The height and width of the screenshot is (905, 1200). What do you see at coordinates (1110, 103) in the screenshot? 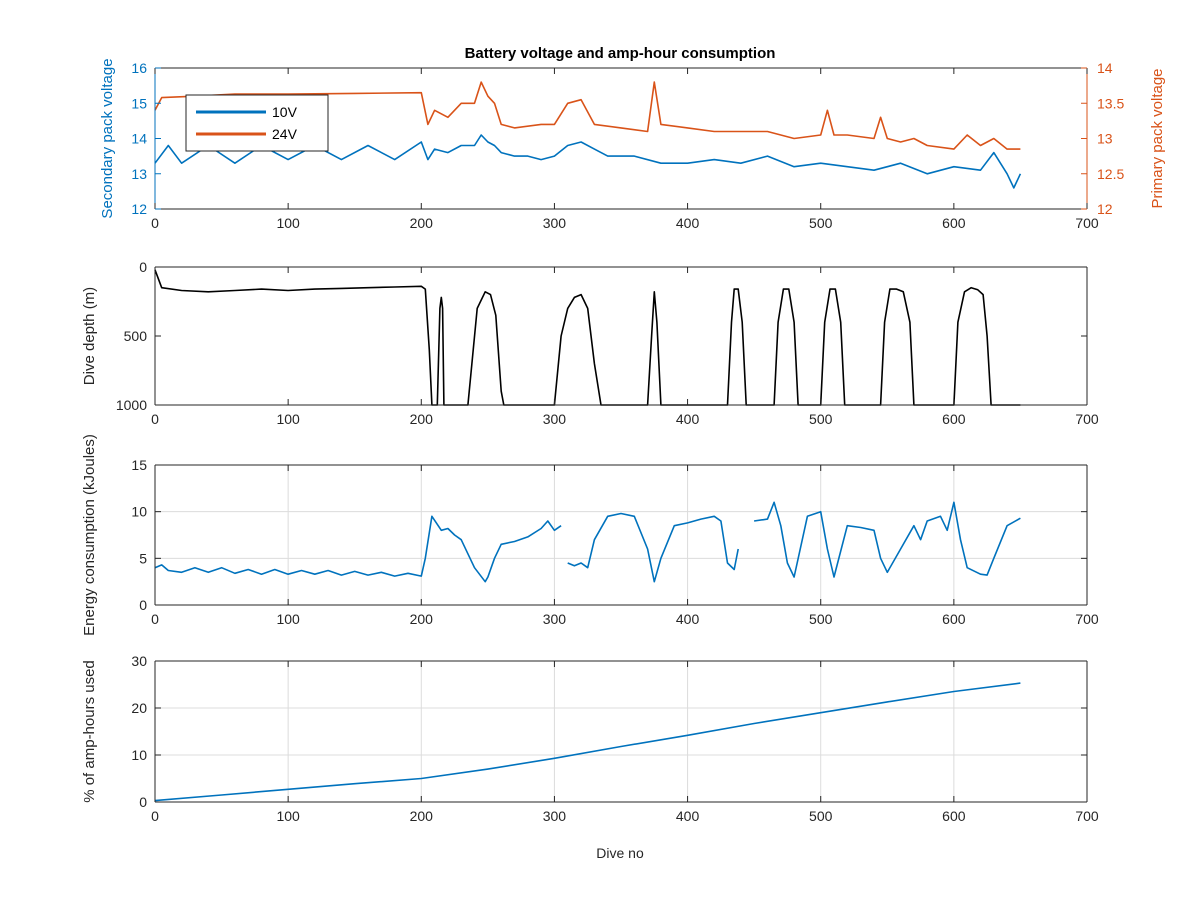
I see `y2-tick-label: 13.5` at bounding box center [1110, 103].